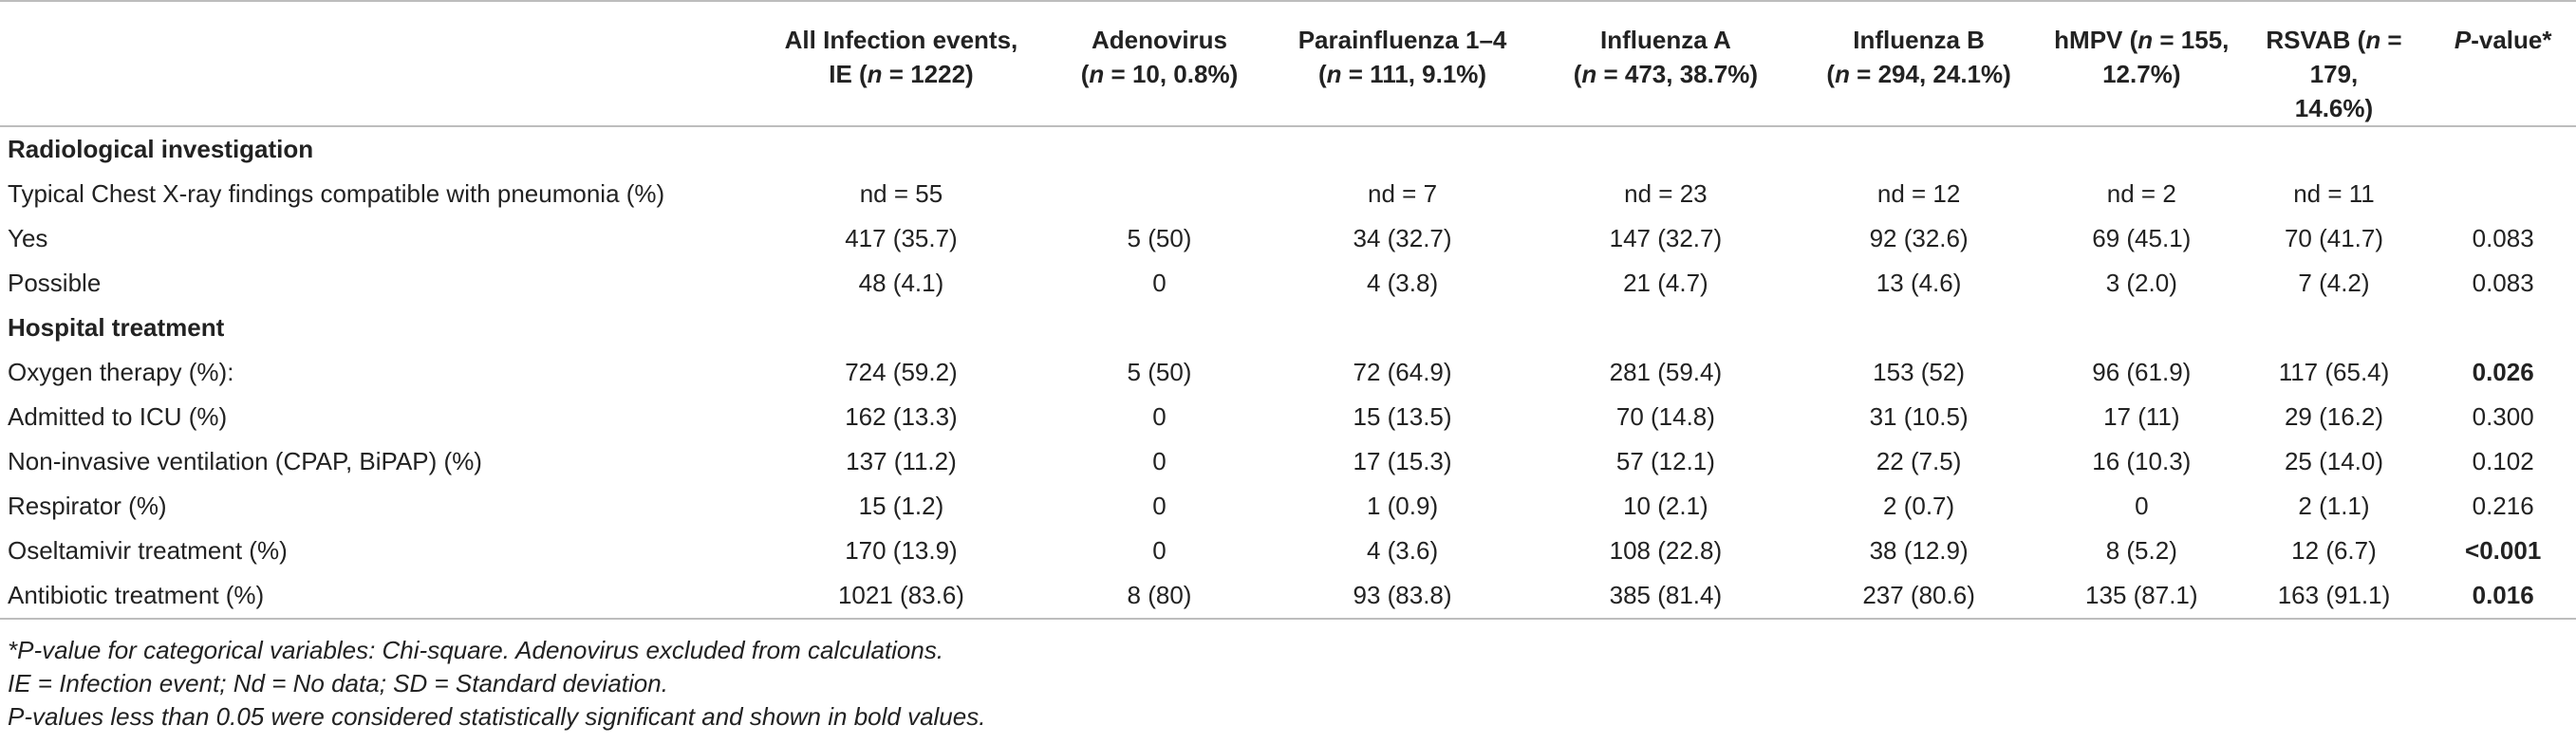 This screenshot has width=2576, height=744. What do you see at coordinates (2141, 193) in the screenshot?
I see `table-cell: nd = 2` at bounding box center [2141, 193].